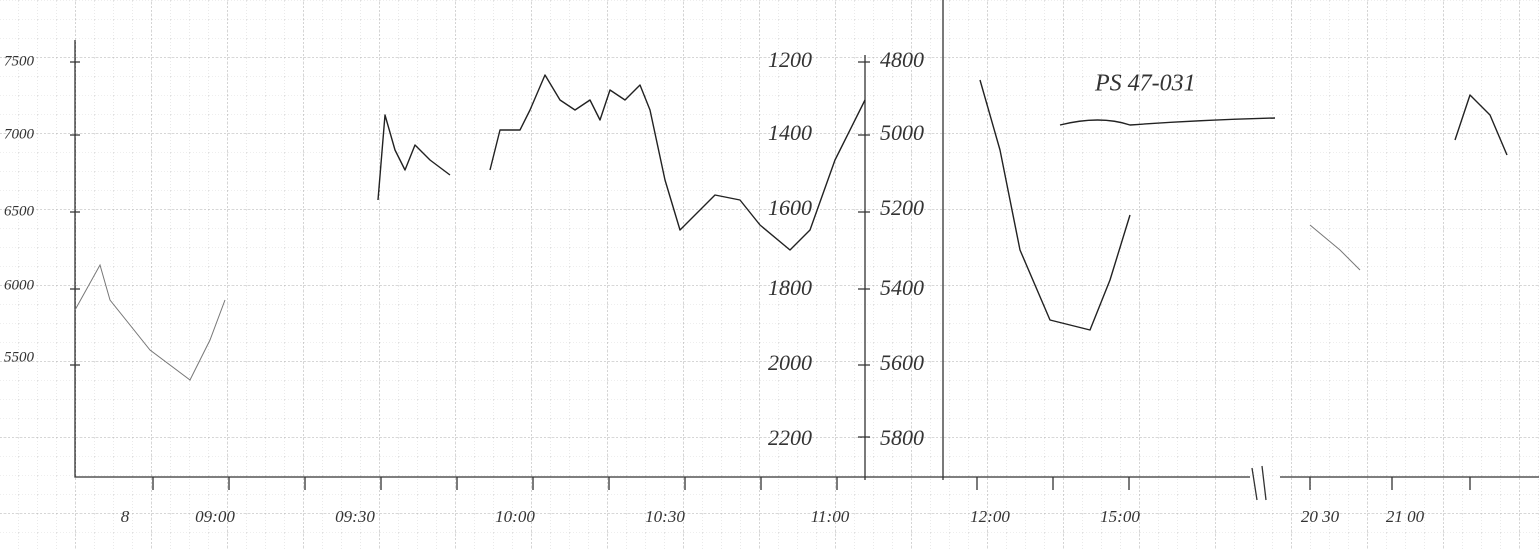 This screenshot has height=550, width=1539. What do you see at coordinates (790, 59) in the screenshot?
I see `inner-left-label: 1200` at bounding box center [790, 59].